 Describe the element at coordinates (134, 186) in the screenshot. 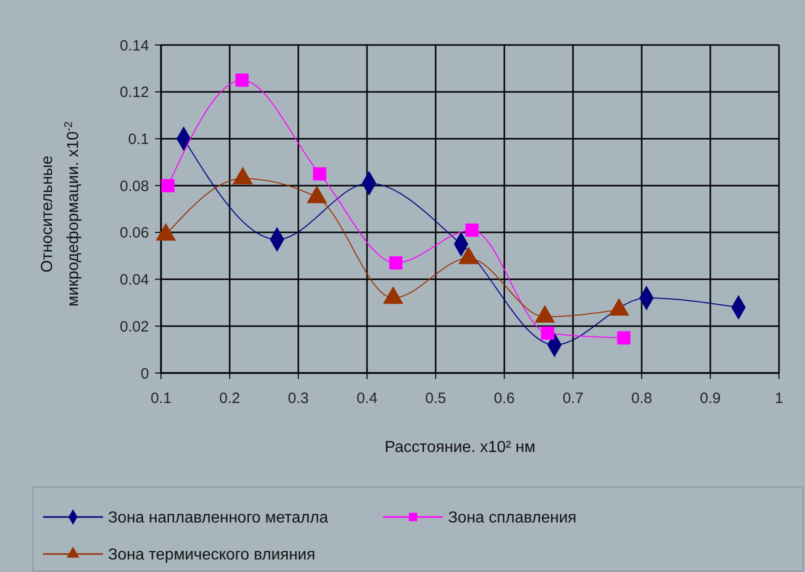

I see `y-tick-label: 0.08` at that location.